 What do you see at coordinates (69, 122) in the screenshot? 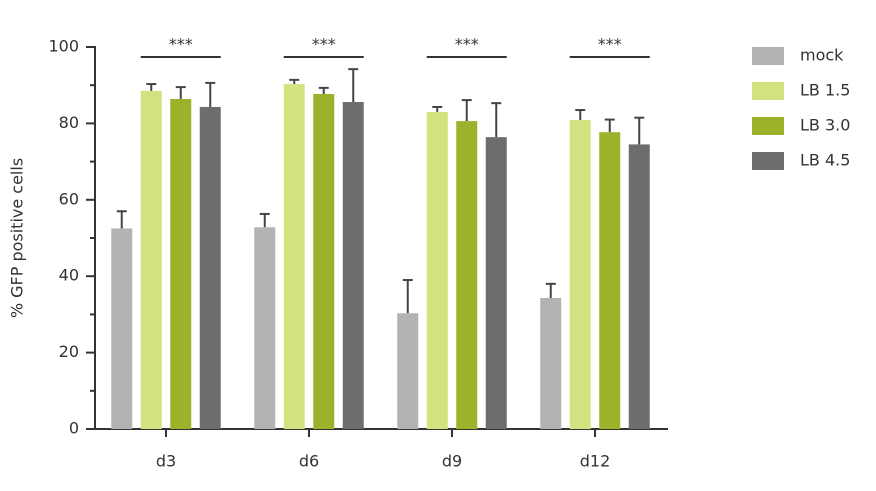
I see `y-tick-label: 80` at bounding box center [69, 122].